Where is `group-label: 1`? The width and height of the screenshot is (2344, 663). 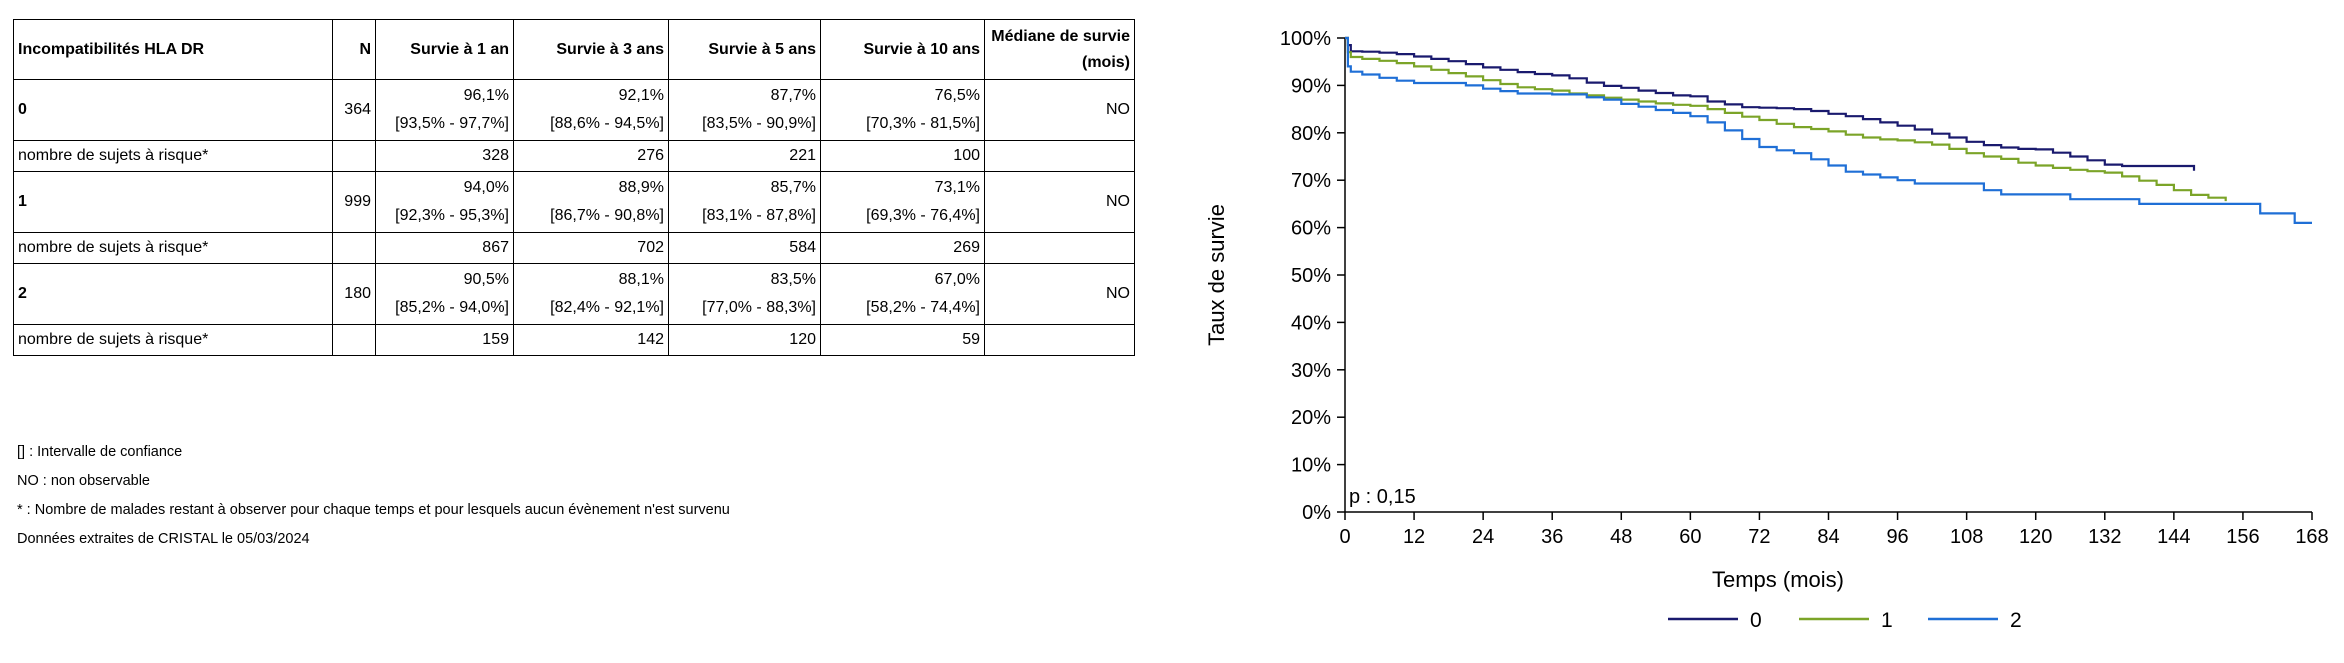 group-label: 1 is located at coordinates (173, 202).